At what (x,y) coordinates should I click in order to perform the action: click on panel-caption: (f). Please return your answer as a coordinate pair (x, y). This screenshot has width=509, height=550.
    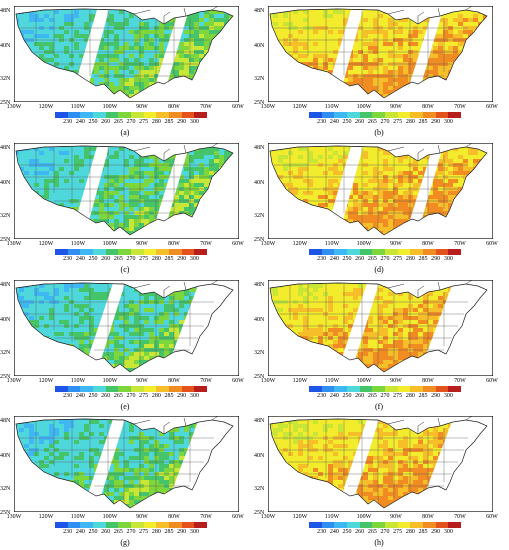
    Looking at the image, I should click on (379, 406).